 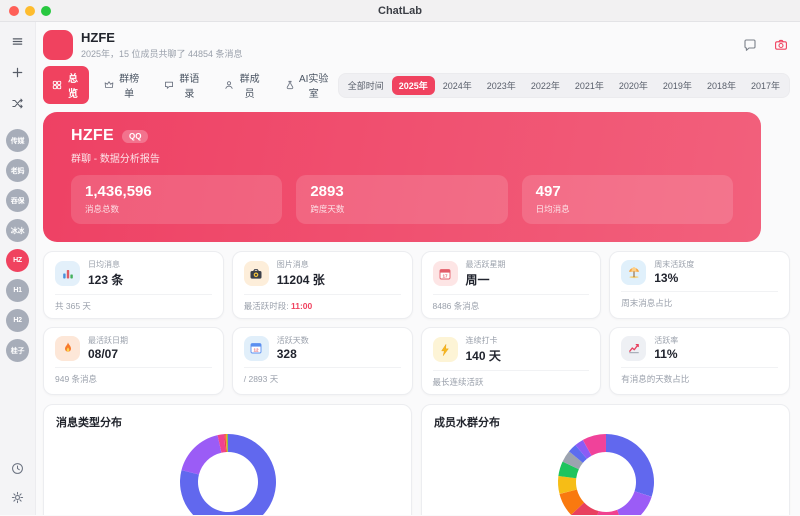 I want to click on sidebar-group-avatar: H1, so click(x=17, y=290).